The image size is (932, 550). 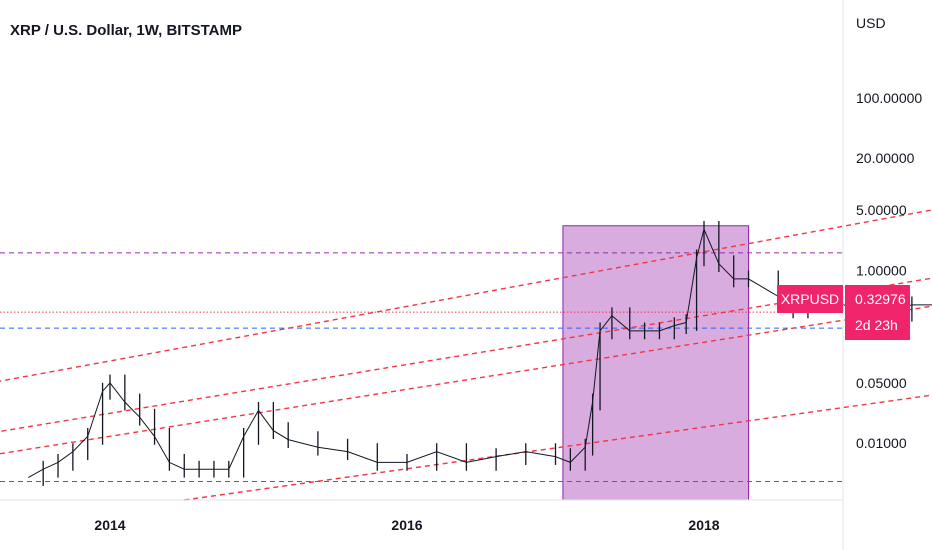 What do you see at coordinates (877, 312) in the screenshot?
I see `price-badge-bg` at bounding box center [877, 312].